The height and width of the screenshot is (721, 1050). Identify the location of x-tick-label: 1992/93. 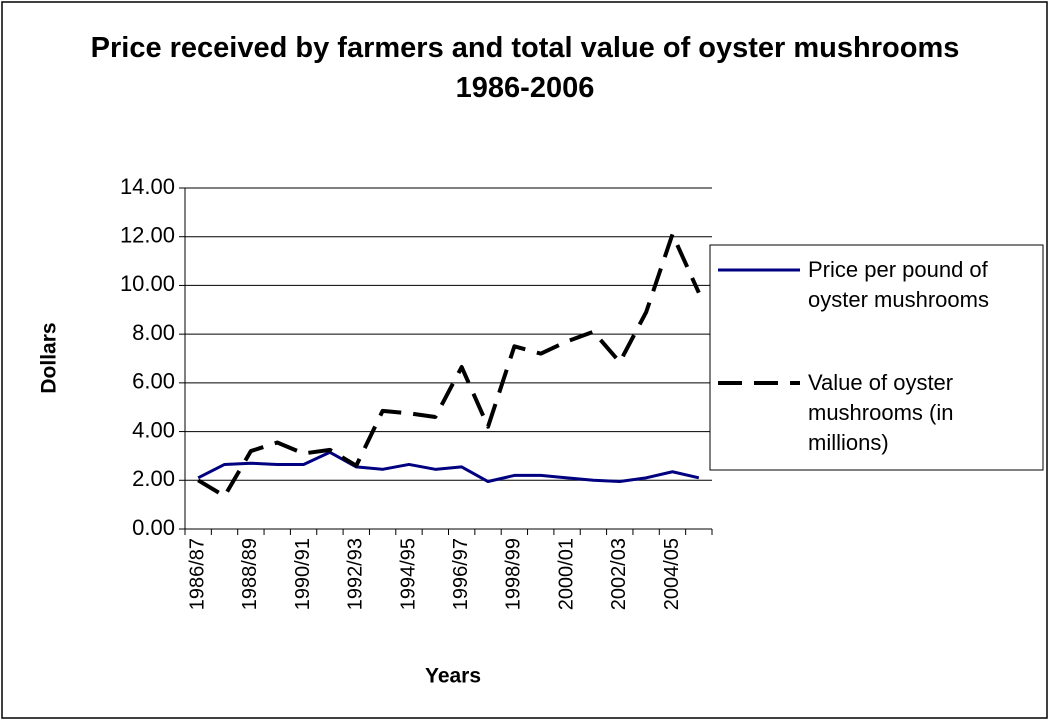
(356, 574).